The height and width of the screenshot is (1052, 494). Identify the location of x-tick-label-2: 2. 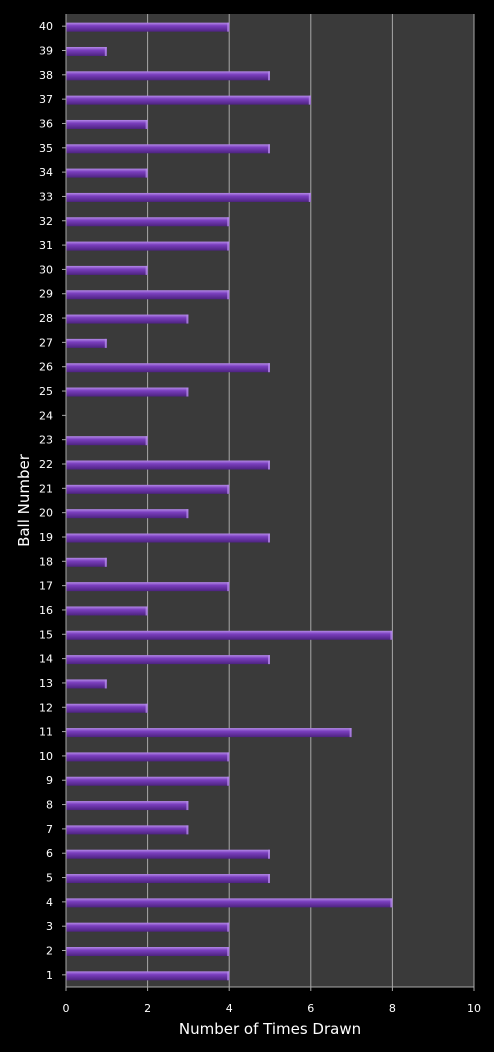
(147, 1008).